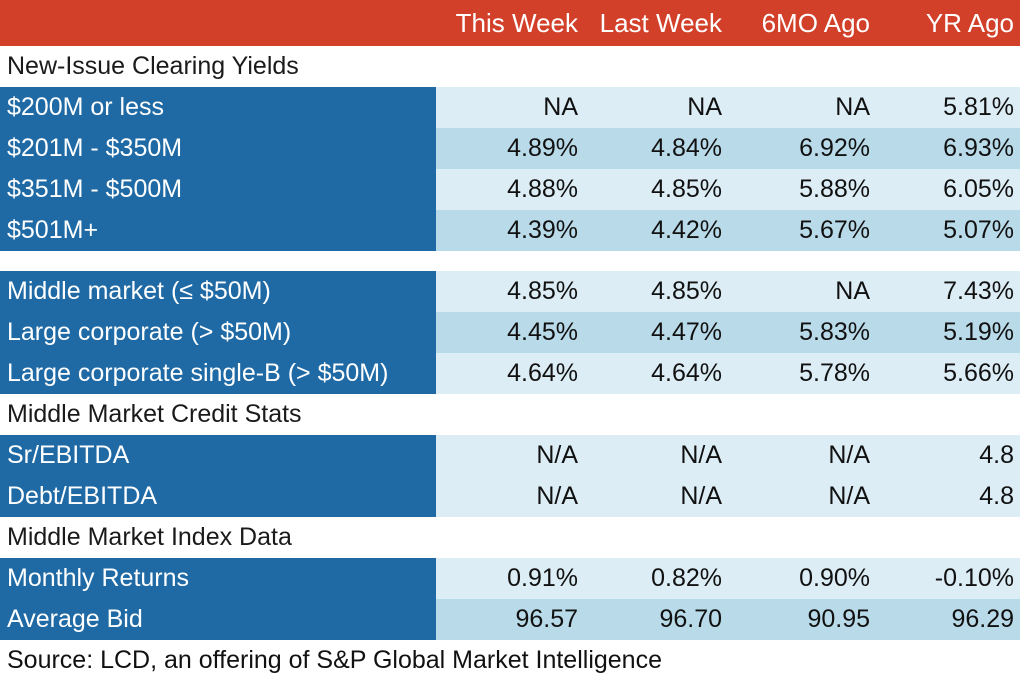 The image size is (1020, 683). Describe the element at coordinates (218, 107) in the screenshot. I see `row-label: $200M or less` at that location.